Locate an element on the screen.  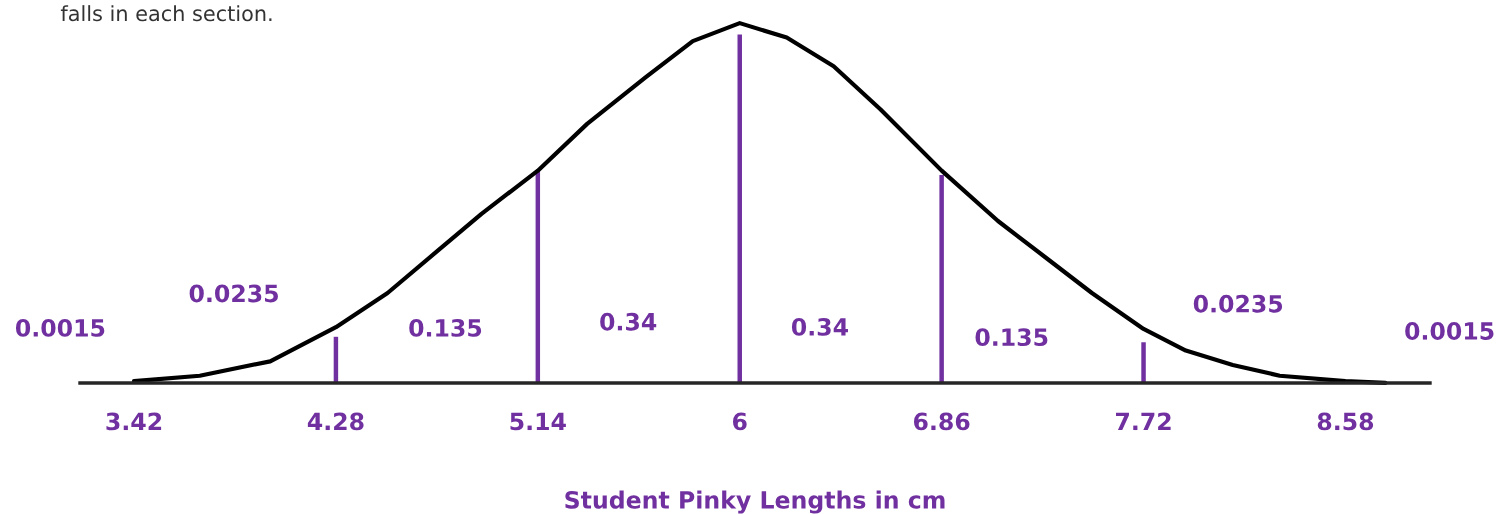
x-tick-label: 7.72 is located at coordinates (1143, 421).